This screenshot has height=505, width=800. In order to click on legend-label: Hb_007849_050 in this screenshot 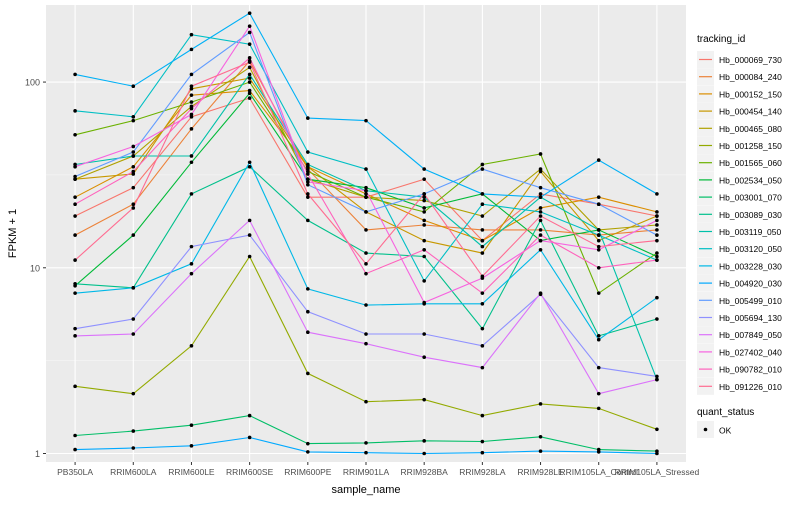, I will do `click(750, 335)`.